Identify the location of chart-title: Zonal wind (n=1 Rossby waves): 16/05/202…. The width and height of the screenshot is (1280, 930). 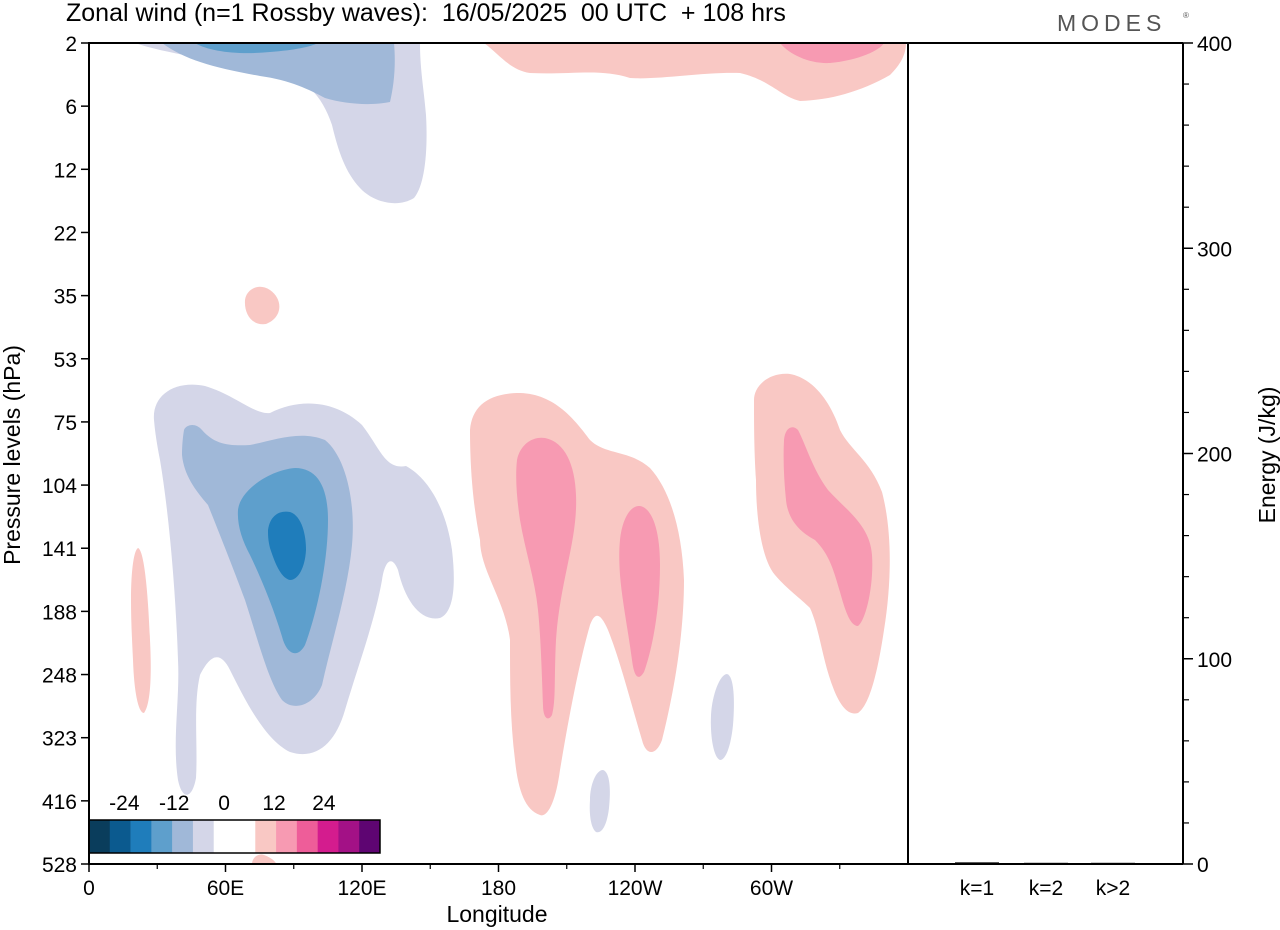
(426, 13).